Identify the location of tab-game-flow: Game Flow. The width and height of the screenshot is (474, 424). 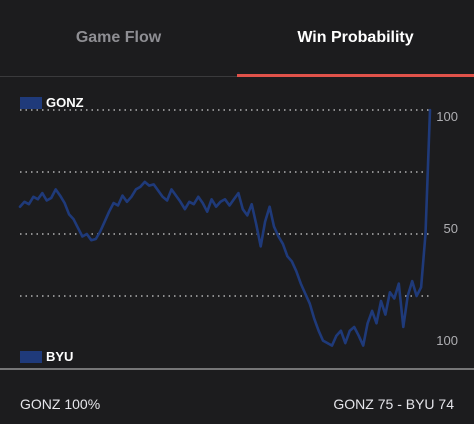
(118, 37).